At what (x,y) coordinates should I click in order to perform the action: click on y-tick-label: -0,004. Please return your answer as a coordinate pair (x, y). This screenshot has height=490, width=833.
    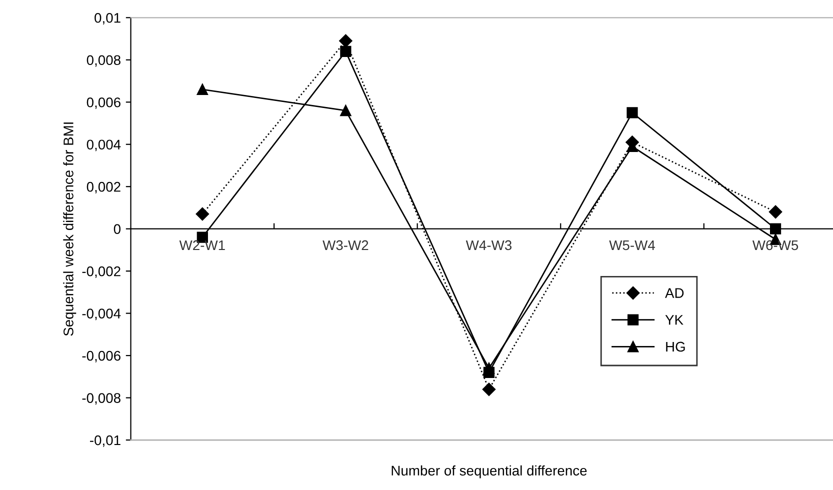
    Looking at the image, I should click on (101, 314).